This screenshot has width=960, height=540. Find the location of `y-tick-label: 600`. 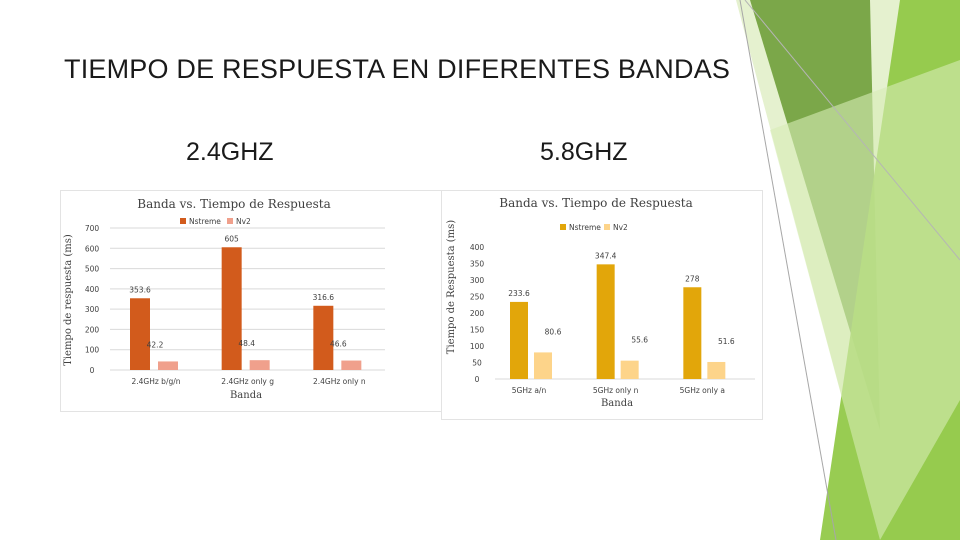

y-tick-label: 600 is located at coordinates (92, 248).